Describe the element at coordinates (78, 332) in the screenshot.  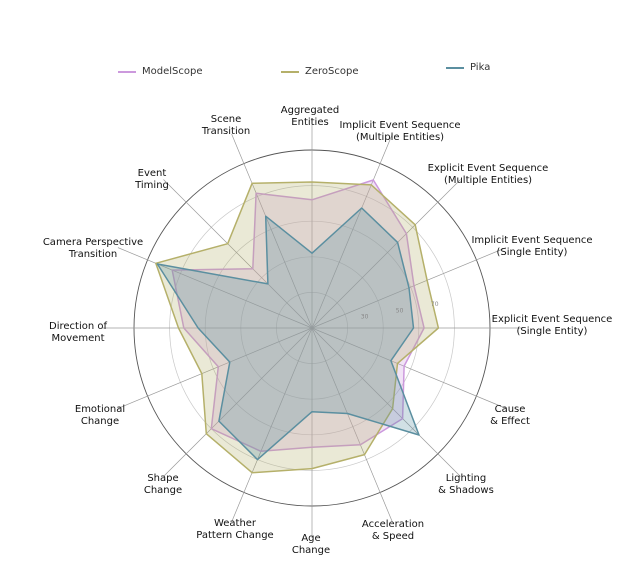
I see `category-label: Direction of Movement` at that location.